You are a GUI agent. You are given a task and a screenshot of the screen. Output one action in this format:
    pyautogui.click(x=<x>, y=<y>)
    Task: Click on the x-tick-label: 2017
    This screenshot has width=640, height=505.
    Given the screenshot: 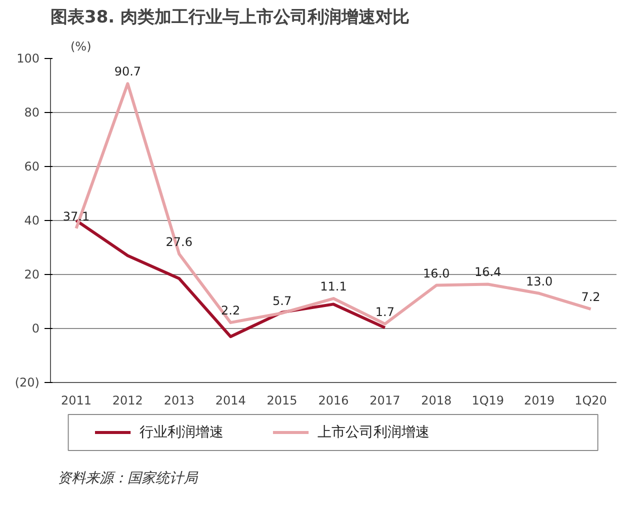 What is the action you would take?
    pyautogui.click(x=385, y=401)
    